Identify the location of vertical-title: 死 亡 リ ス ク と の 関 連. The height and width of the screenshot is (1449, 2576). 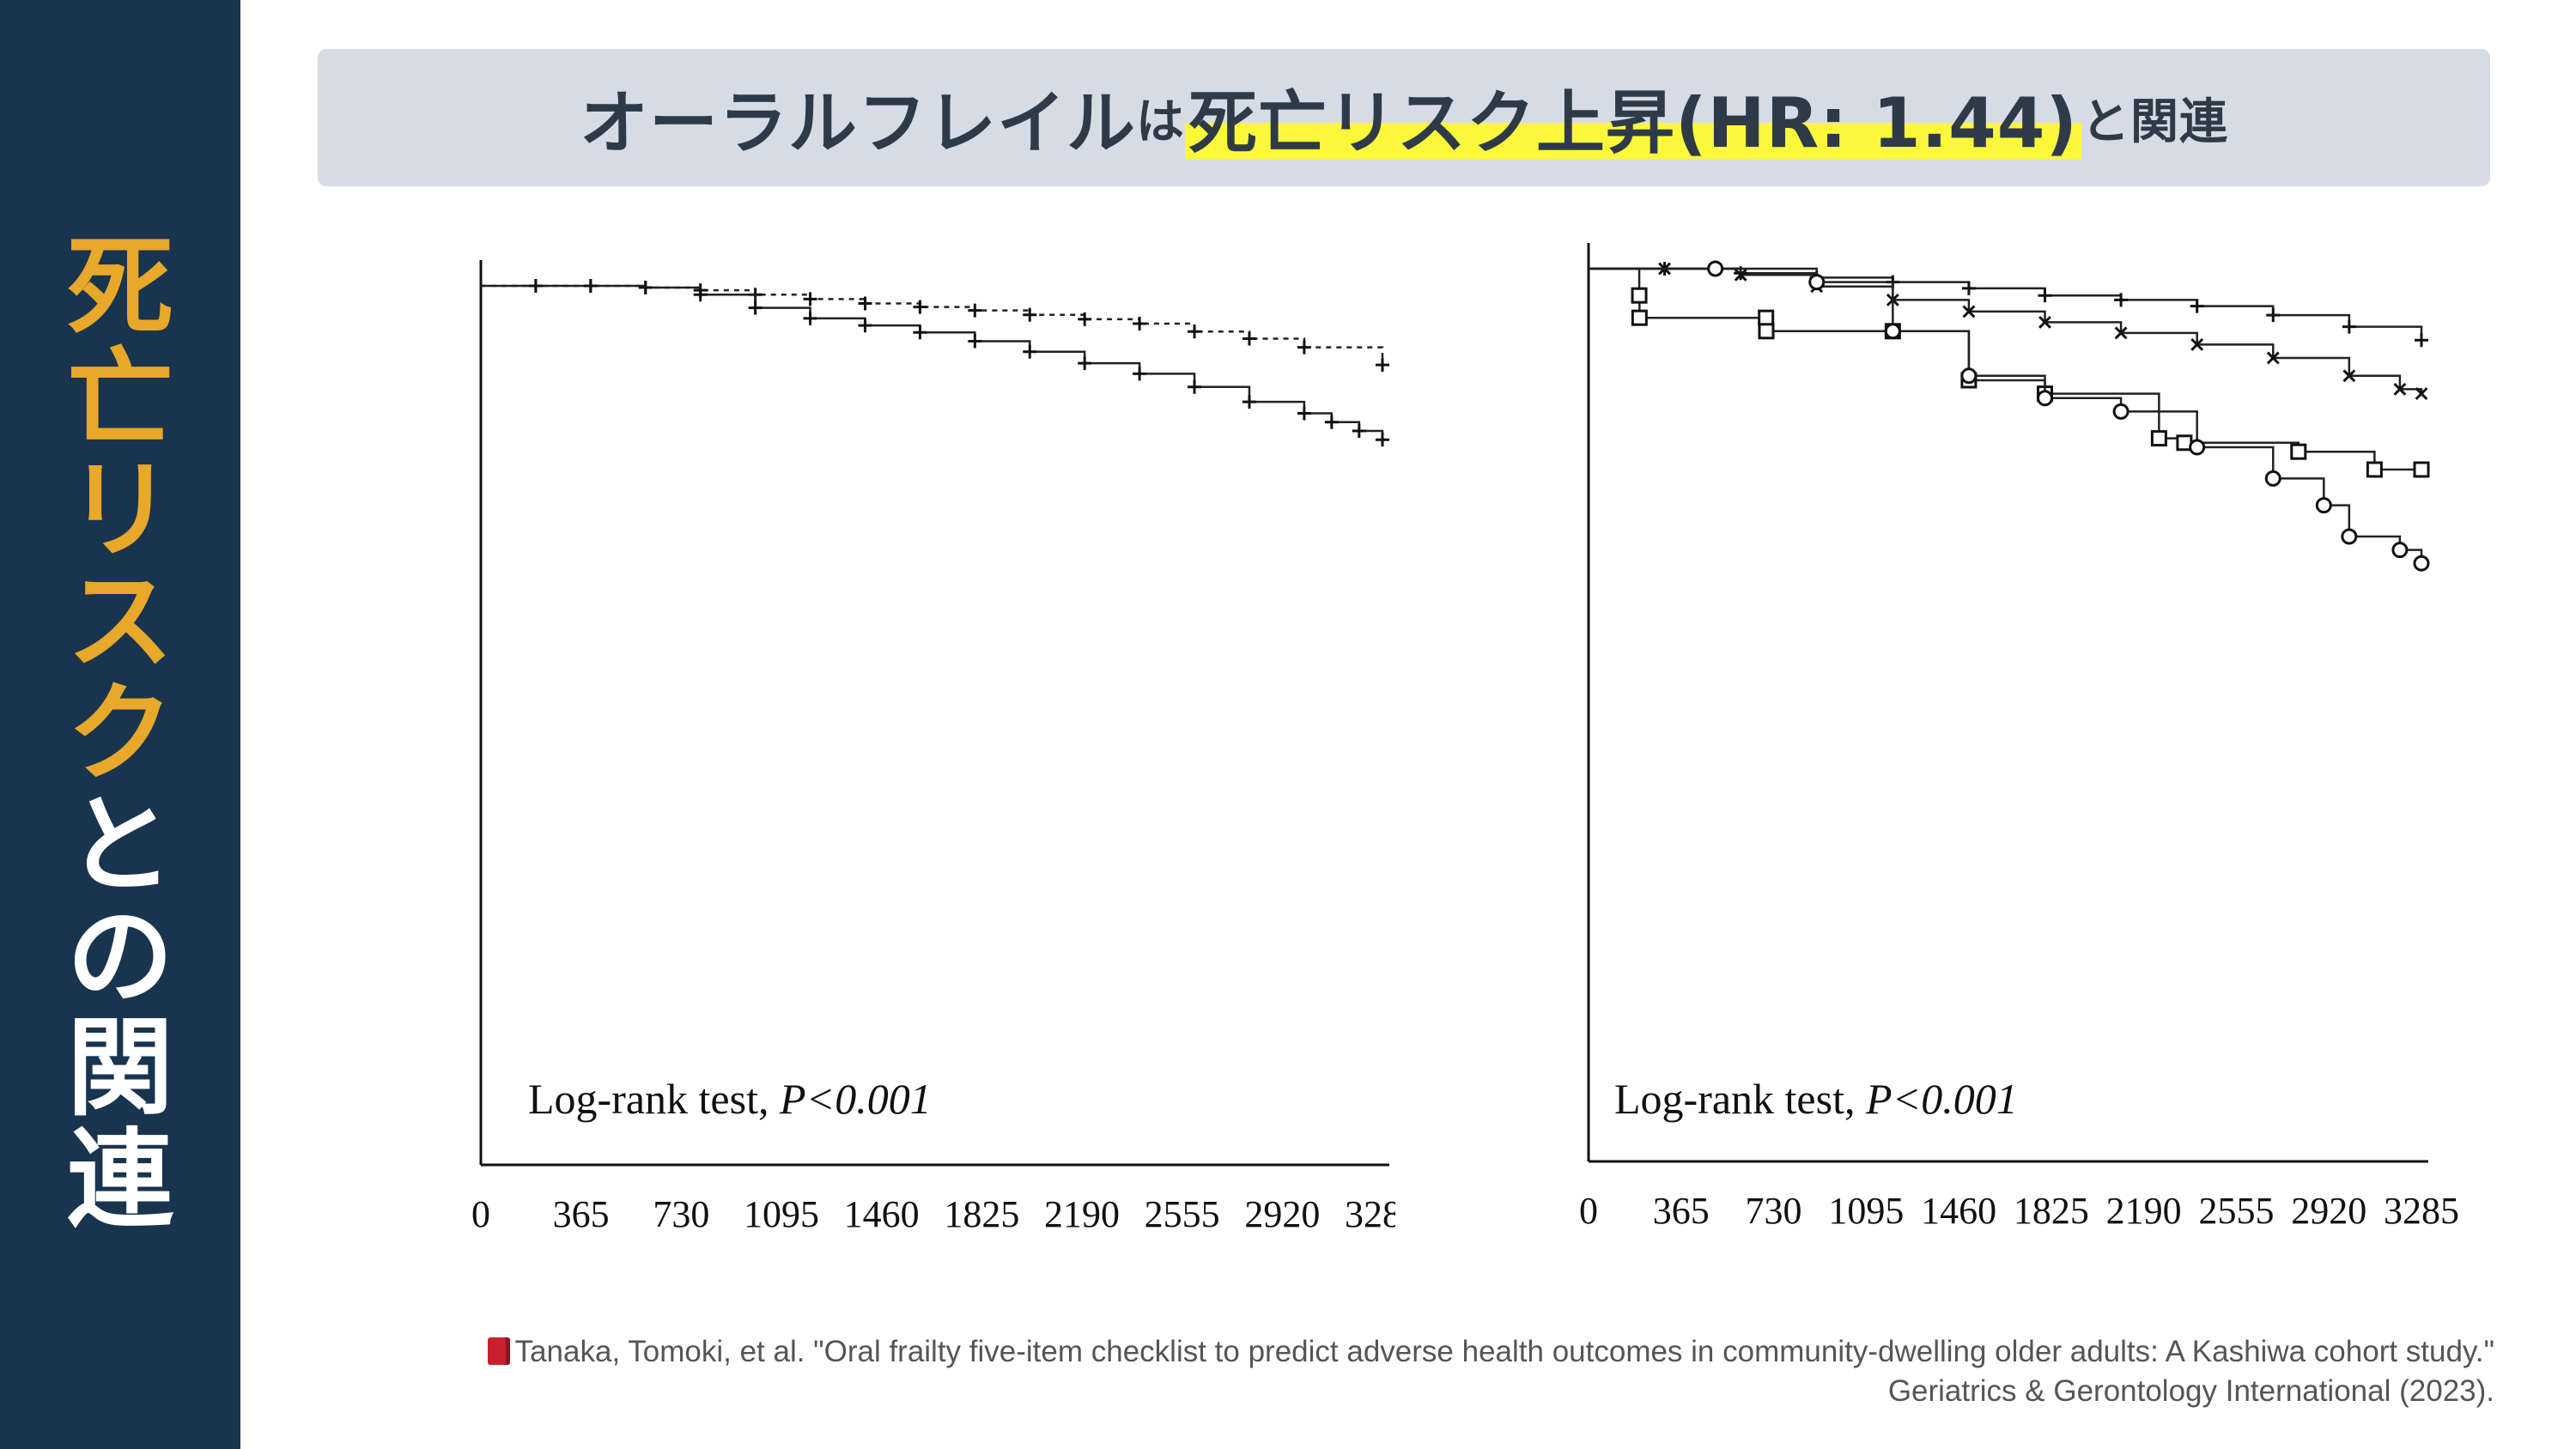
(120, 734).